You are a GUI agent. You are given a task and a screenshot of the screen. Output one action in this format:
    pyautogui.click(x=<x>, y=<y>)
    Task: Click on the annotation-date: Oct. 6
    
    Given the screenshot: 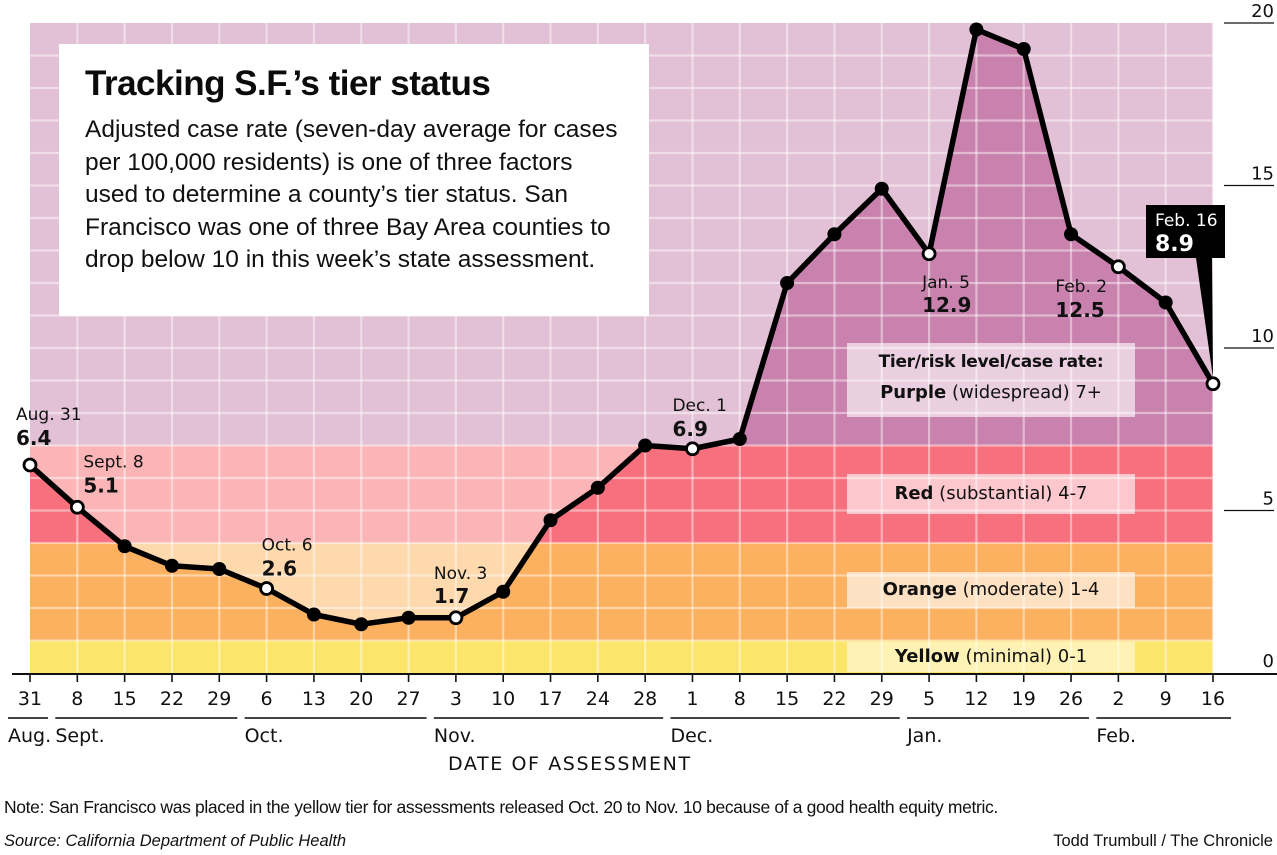 What is the action you would take?
    pyautogui.click(x=287, y=546)
    